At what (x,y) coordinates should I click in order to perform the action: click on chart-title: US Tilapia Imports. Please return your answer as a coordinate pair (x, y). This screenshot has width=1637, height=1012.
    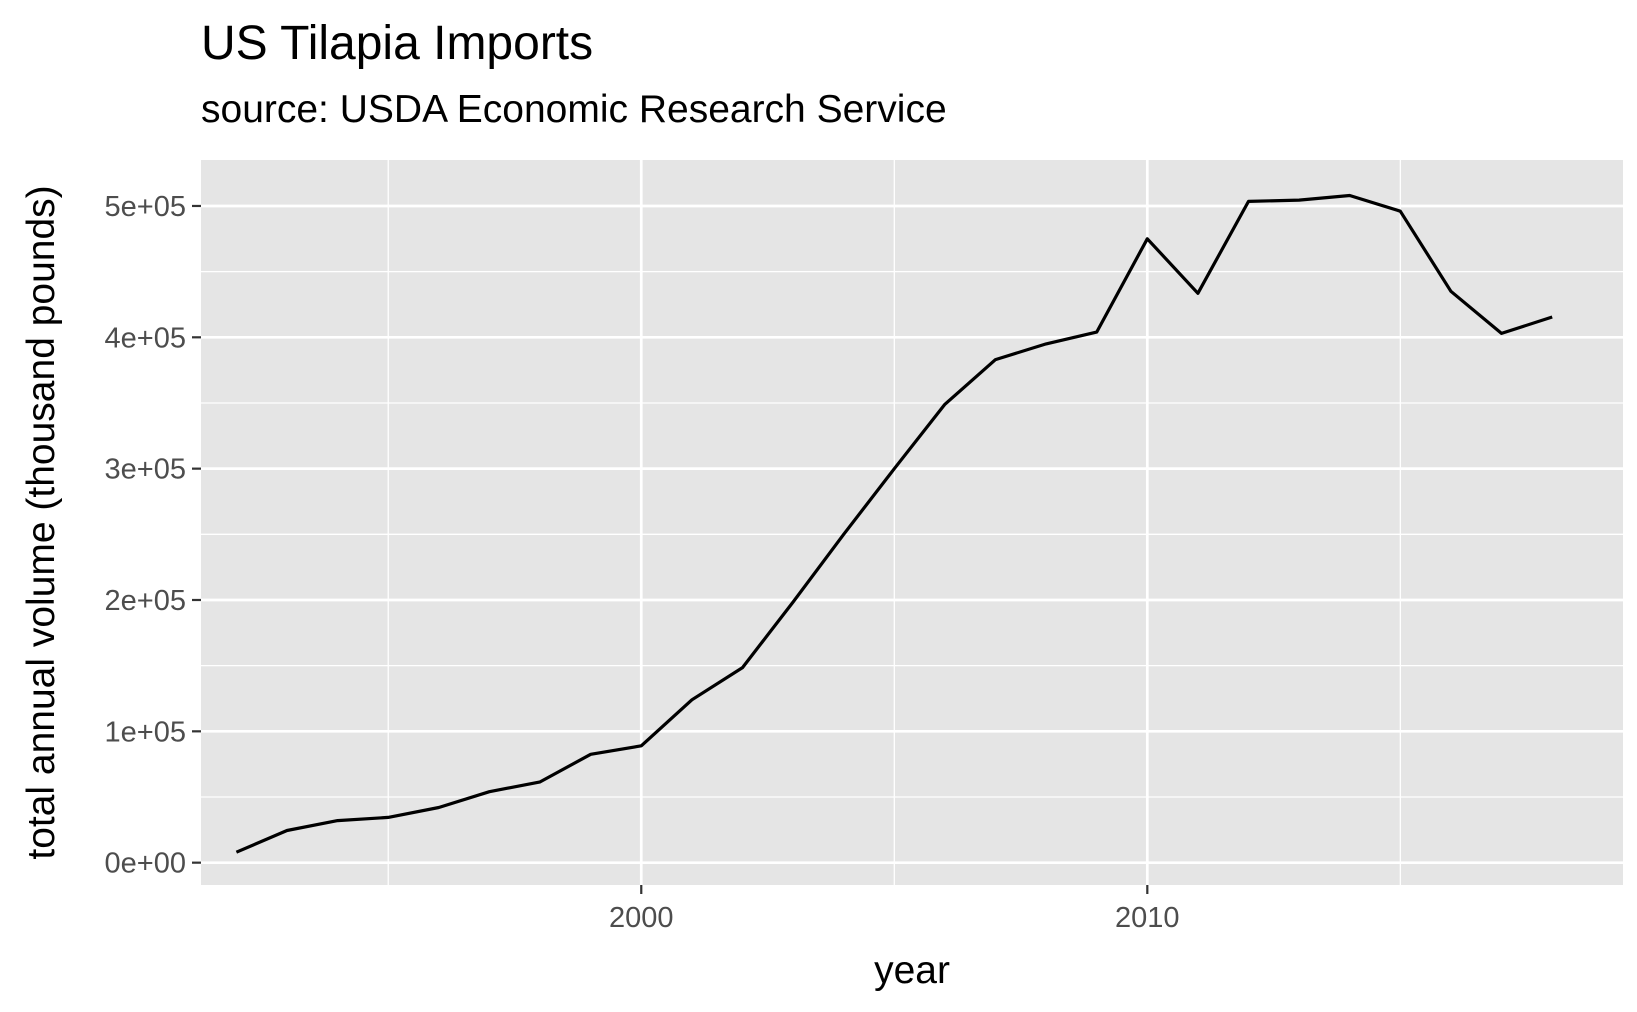
    Looking at the image, I should click on (397, 43).